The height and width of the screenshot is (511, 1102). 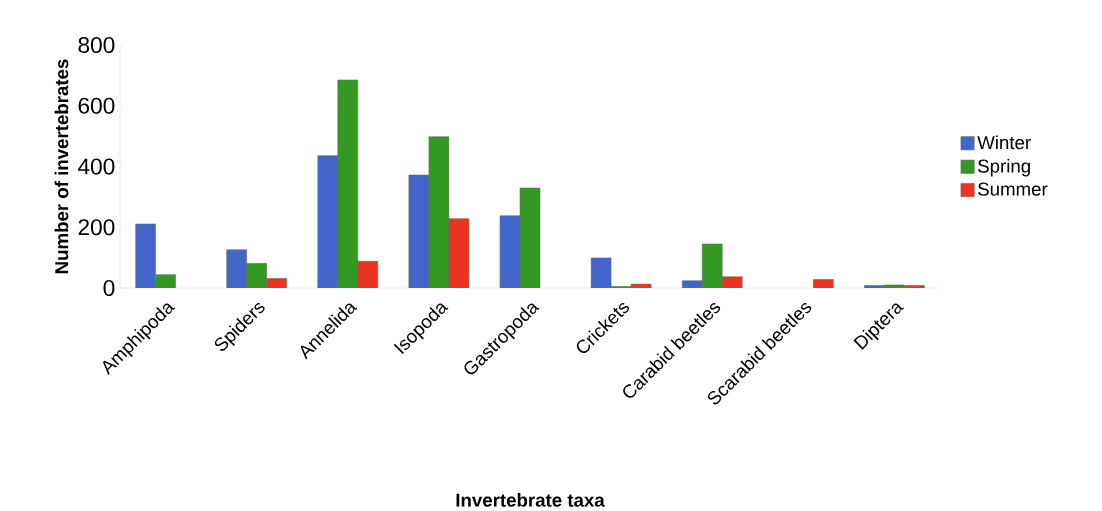 I want to click on x-axis-title: Invertebrate taxa, so click(x=530, y=500).